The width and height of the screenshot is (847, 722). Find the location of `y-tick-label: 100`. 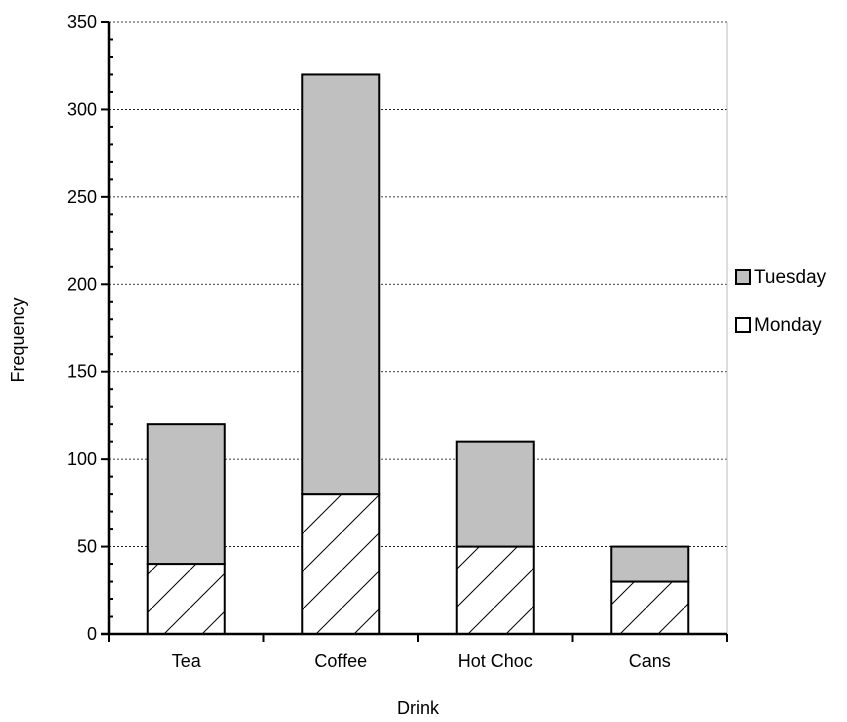

y-tick-label: 100 is located at coordinates (82, 459).